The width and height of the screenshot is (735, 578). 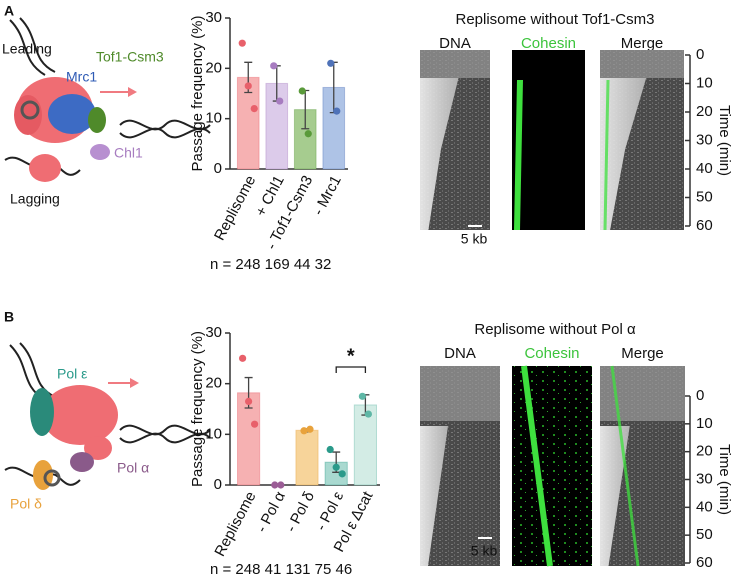 What do you see at coordinates (72, 374) in the screenshot?
I see `diagram-label: Pol ε` at bounding box center [72, 374].